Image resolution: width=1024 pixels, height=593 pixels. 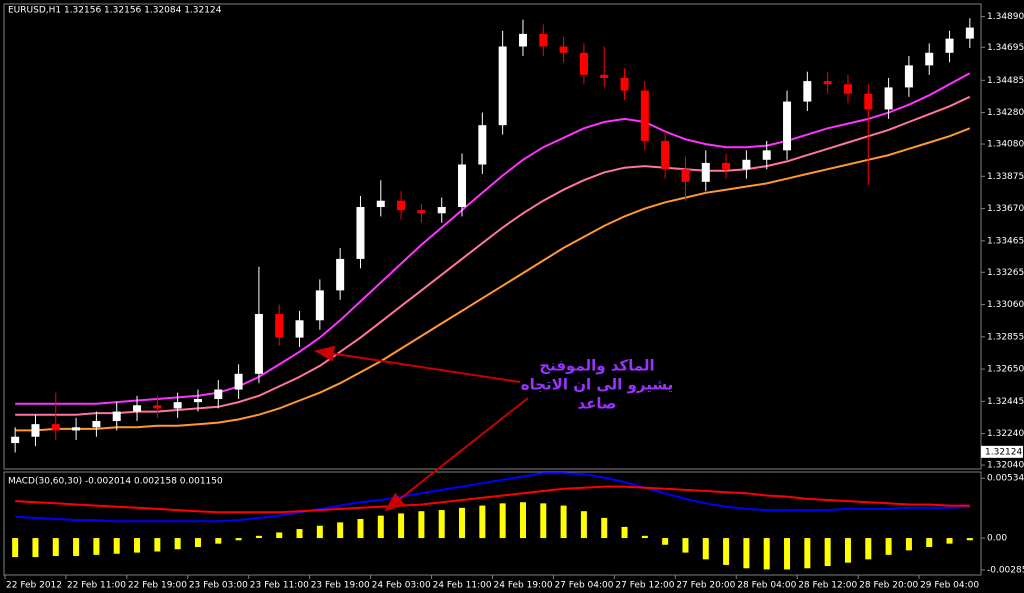 I want to click on y-tick-label: 1.32040, so click(x=1005, y=466).